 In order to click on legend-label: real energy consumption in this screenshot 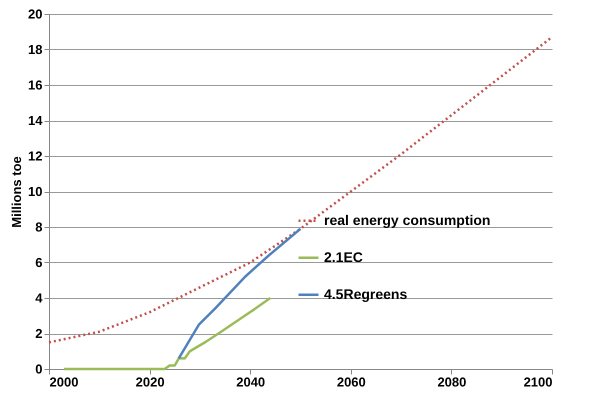, I will do `click(407, 220)`.